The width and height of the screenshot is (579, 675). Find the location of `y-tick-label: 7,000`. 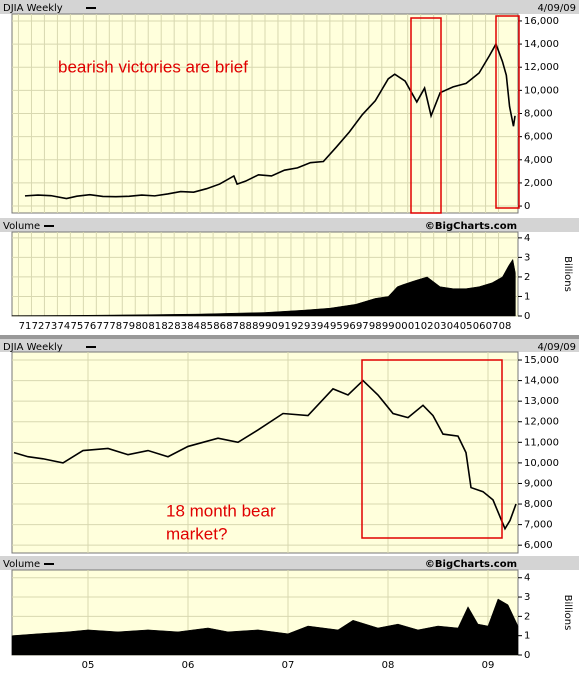

y-tick-label: 7,000 is located at coordinates (538, 525).